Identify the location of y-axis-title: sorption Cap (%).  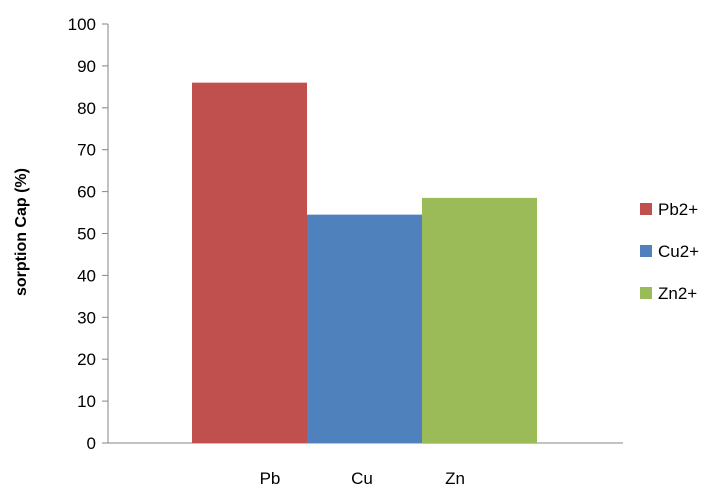
(21, 232).